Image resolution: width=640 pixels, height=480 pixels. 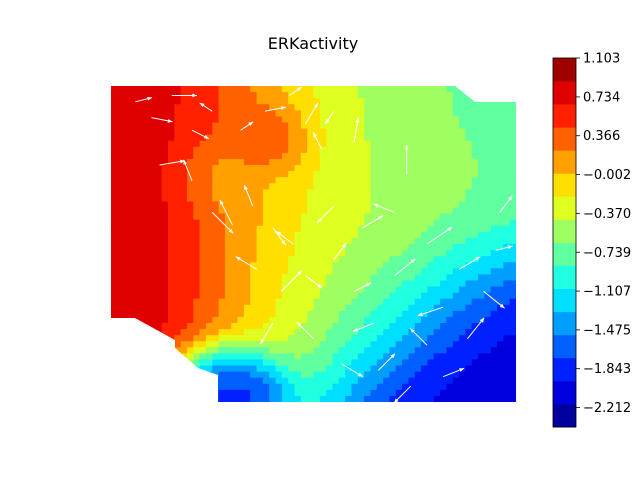 What do you see at coordinates (607, 253) in the screenshot?
I see `colorbar-tick-label: −0.739` at bounding box center [607, 253].